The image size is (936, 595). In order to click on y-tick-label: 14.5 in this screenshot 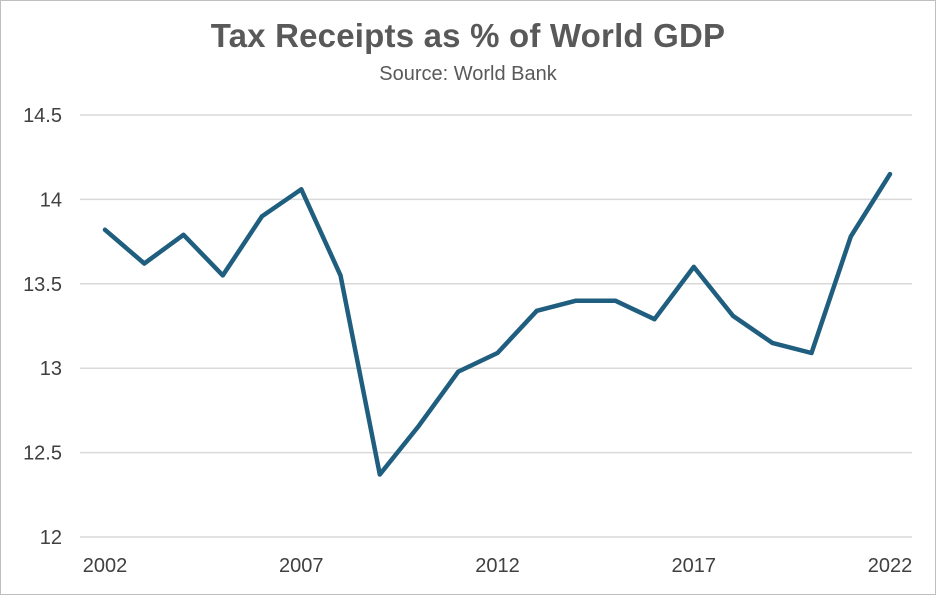, I will do `click(42, 116)`.